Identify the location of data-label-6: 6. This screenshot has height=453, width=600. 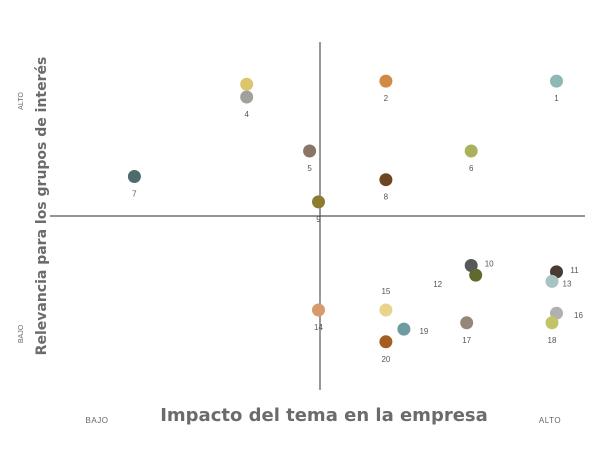
(471, 168).